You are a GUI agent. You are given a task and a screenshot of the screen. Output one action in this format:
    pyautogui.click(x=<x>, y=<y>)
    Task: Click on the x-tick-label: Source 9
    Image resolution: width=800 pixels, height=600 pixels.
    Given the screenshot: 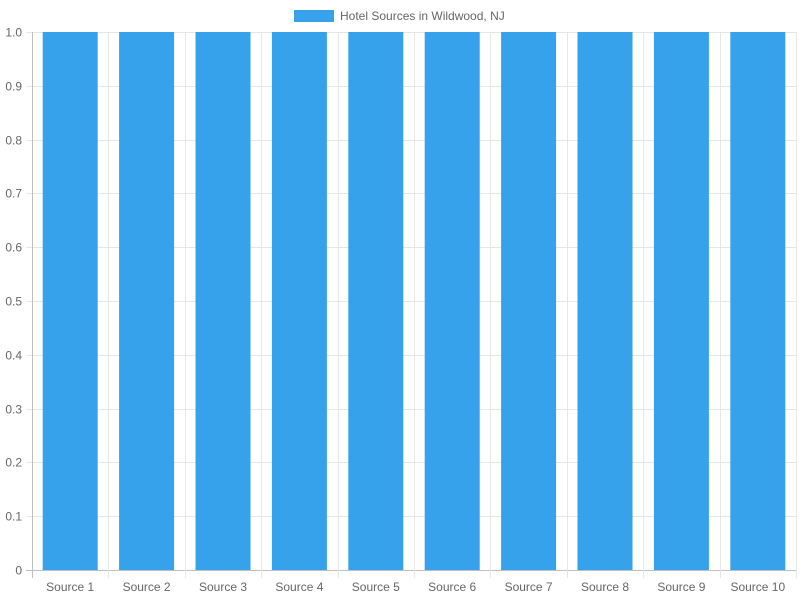 What is the action you would take?
    pyautogui.click(x=681, y=587)
    